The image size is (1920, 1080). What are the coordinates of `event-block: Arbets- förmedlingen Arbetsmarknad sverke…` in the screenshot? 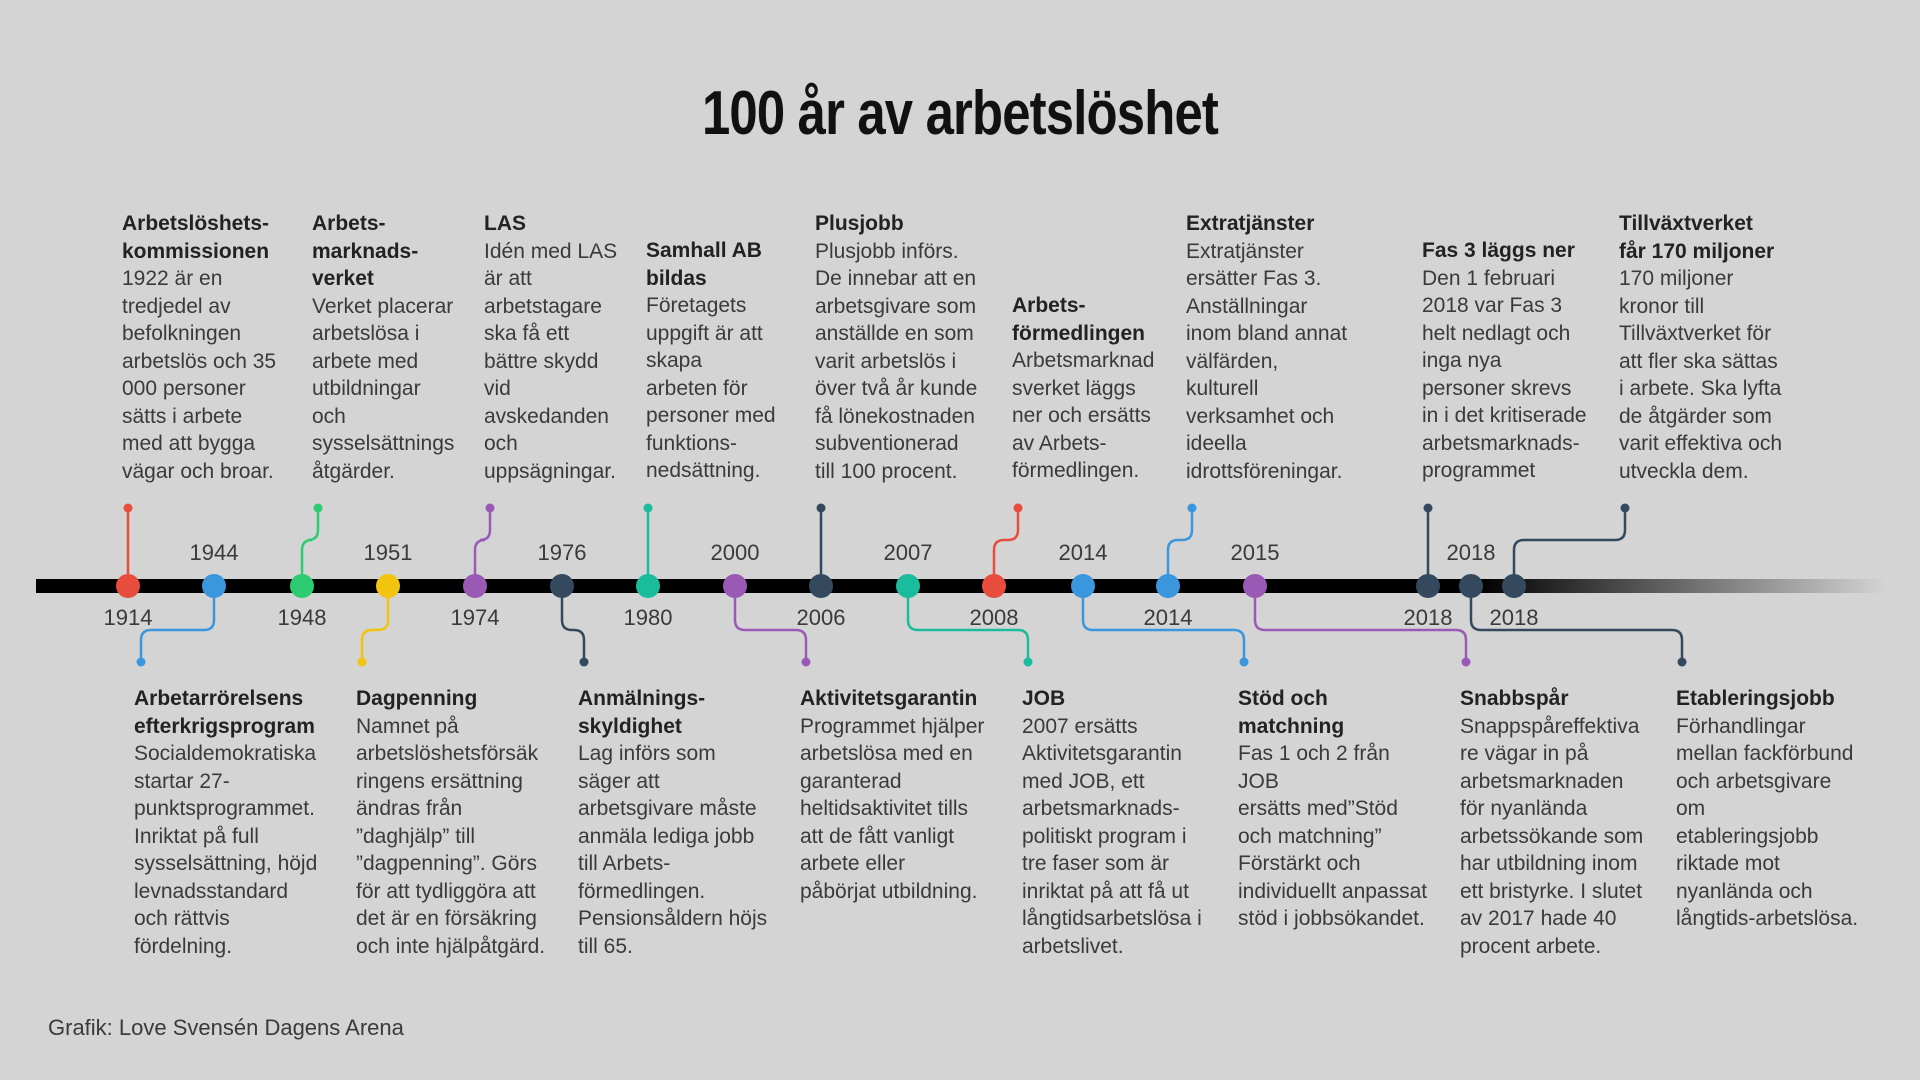 It's located at (1107, 388).